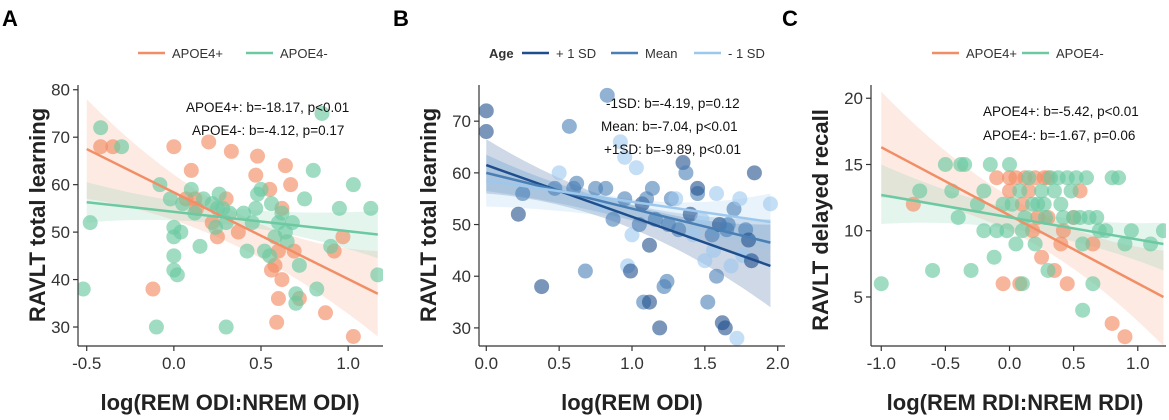 This screenshot has width=1169, height=420. I want to click on x-tick-label: -1.0, so click(881, 363).